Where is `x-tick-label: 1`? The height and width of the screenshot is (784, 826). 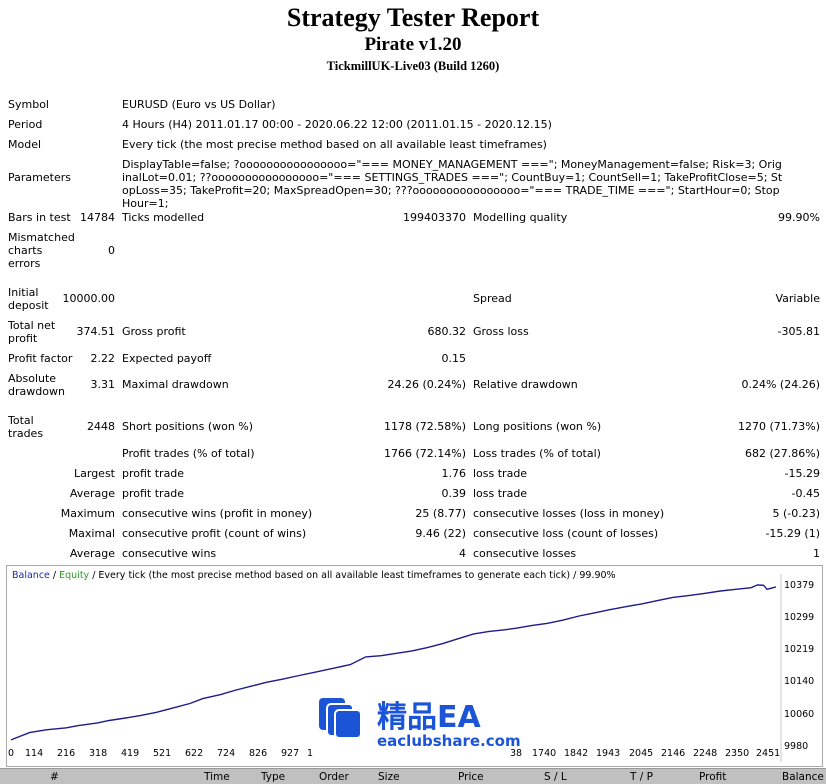 x-tick-label: 1 is located at coordinates (310, 753).